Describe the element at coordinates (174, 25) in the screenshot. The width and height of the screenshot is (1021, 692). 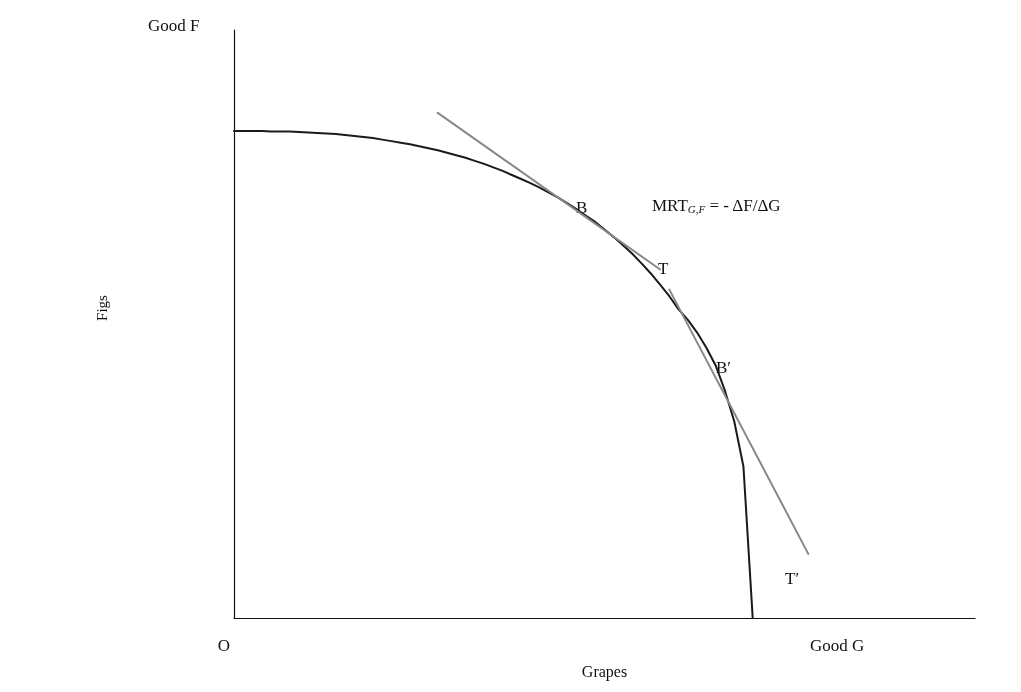
I see `text: Good F` at that location.